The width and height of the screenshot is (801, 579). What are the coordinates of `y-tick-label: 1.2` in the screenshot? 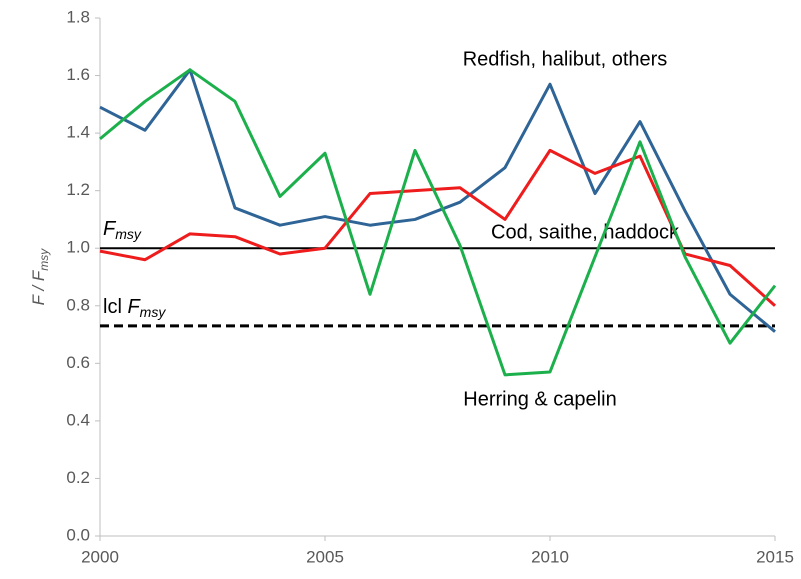 It's located at (78, 189).